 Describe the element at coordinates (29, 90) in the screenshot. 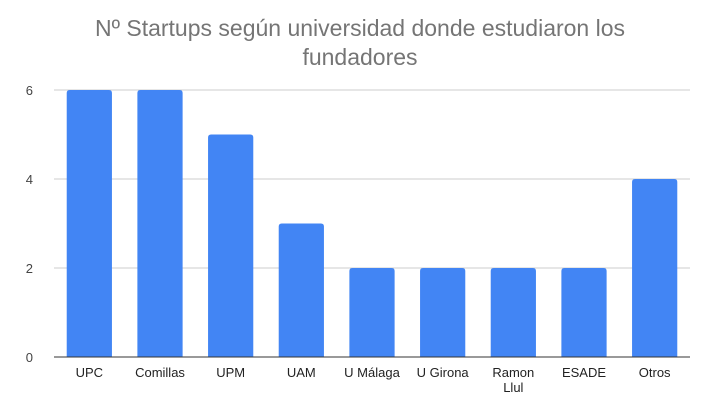

I see `y-tick-label: 6` at that location.